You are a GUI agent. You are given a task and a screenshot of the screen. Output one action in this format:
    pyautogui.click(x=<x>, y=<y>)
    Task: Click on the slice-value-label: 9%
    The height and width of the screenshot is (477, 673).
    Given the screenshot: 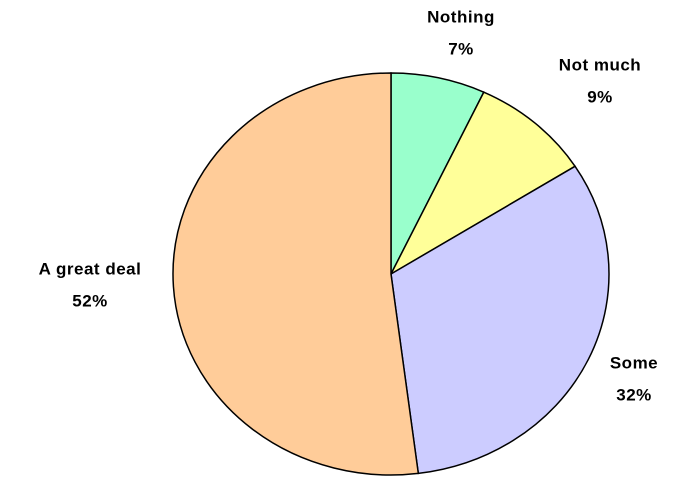 What is the action you would take?
    pyautogui.click(x=600, y=96)
    